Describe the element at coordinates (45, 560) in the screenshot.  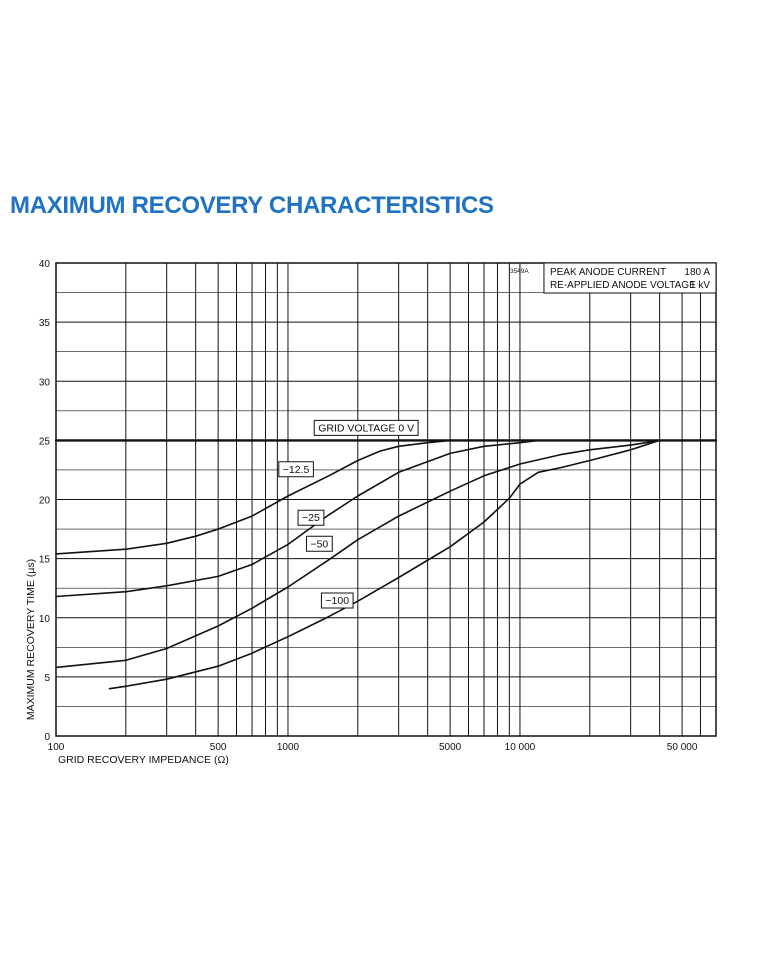
I see `y-tick-label: 15` at that location.